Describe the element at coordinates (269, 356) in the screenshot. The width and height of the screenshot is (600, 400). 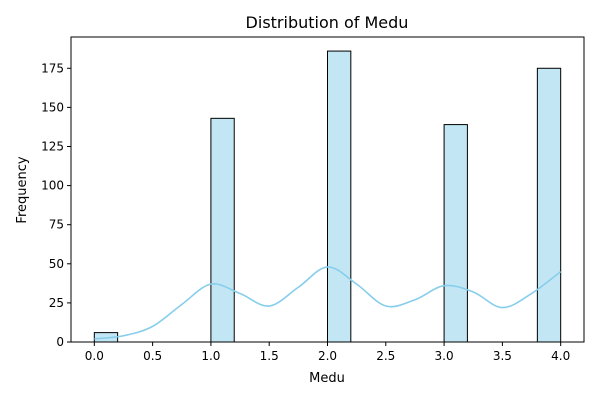
I see `x-tick-label: 1.5` at that location.